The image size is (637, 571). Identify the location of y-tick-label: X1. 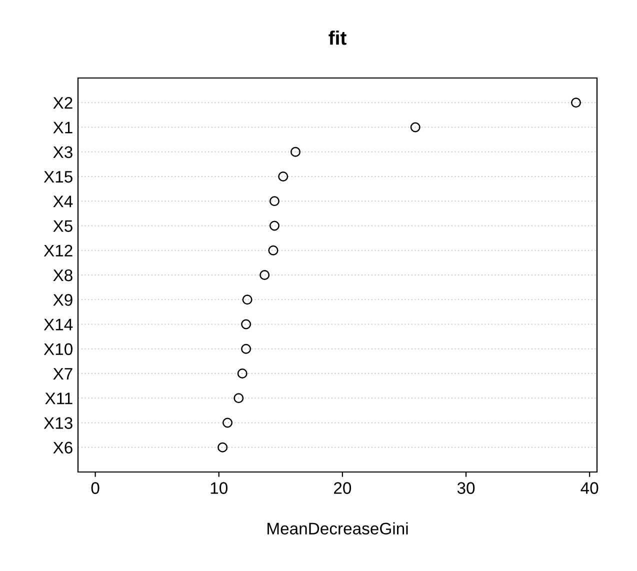
(62, 128).